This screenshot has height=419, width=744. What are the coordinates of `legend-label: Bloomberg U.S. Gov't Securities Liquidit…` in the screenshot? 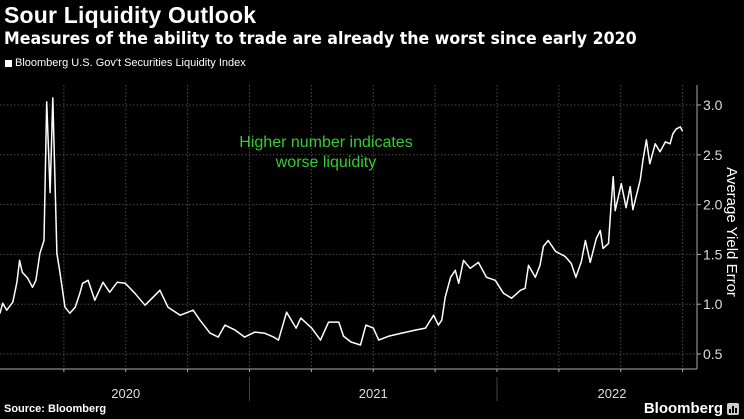 It's located at (130, 63).